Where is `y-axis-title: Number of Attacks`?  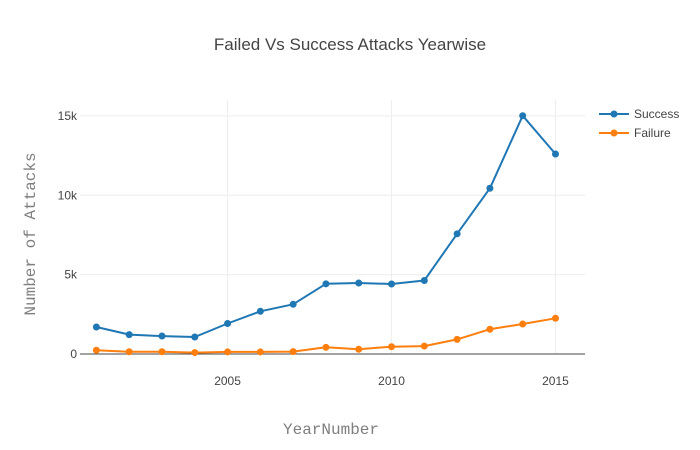
y-axis-title: Number of Attacks is located at coordinates (31, 233).